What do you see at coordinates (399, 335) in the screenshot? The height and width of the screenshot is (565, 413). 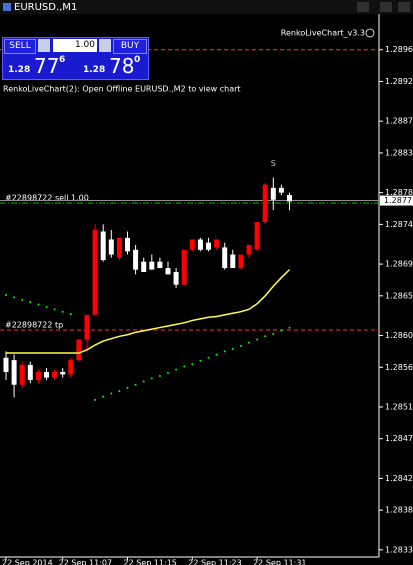 I see `y-tick-label: 1.2860` at bounding box center [399, 335].